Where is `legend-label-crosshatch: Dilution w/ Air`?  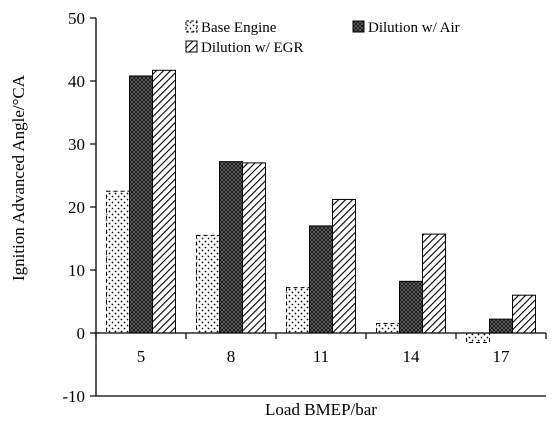 legend-label-crosshatch: Dilution w/ Air is located at coordinates (414, 28).